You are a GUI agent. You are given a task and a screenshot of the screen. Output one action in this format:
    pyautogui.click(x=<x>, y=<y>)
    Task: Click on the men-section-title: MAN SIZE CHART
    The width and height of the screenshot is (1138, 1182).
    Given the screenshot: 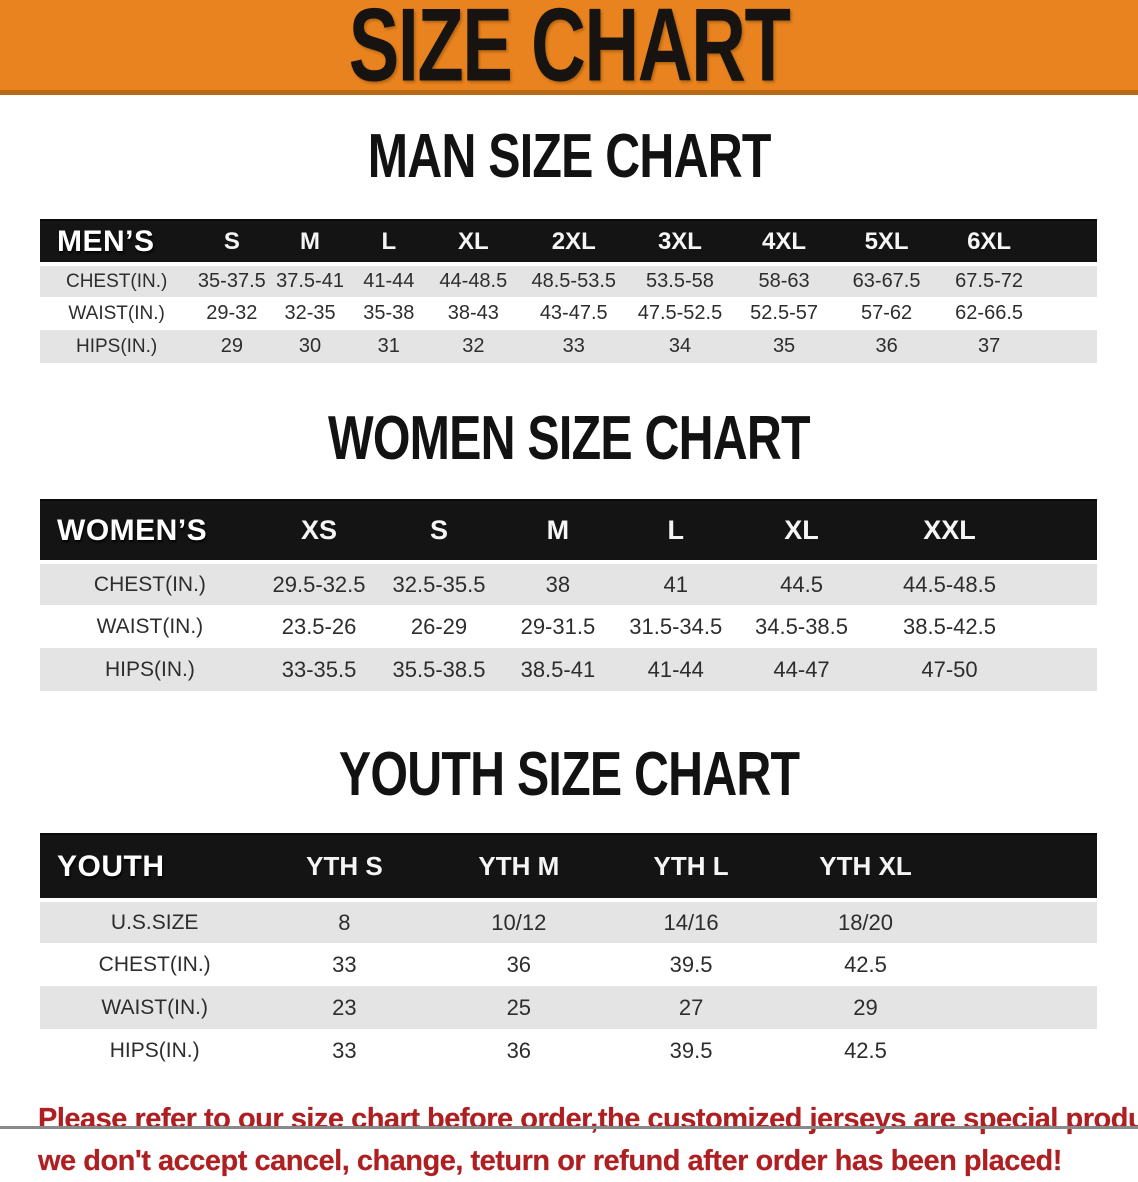 What is the action you would take?
    pyautogui.click(x=569, y=157)
    